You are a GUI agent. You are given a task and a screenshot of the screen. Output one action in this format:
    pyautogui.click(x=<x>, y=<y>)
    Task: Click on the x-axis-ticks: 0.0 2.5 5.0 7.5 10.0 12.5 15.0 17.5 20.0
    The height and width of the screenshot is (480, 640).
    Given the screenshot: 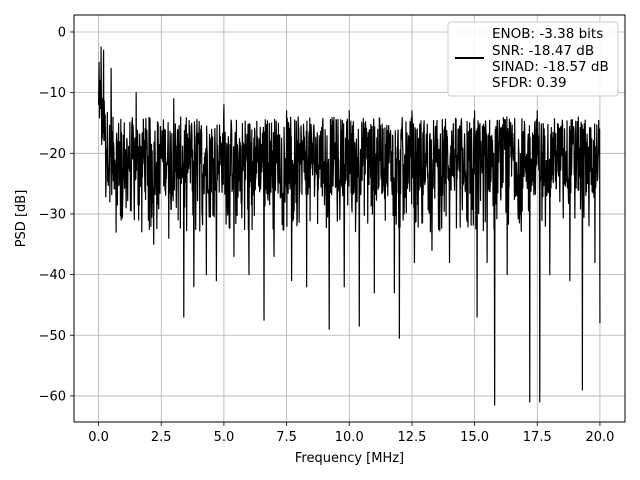 What is the action you would take?
    pyautogui.click(x=351, y=433)
    